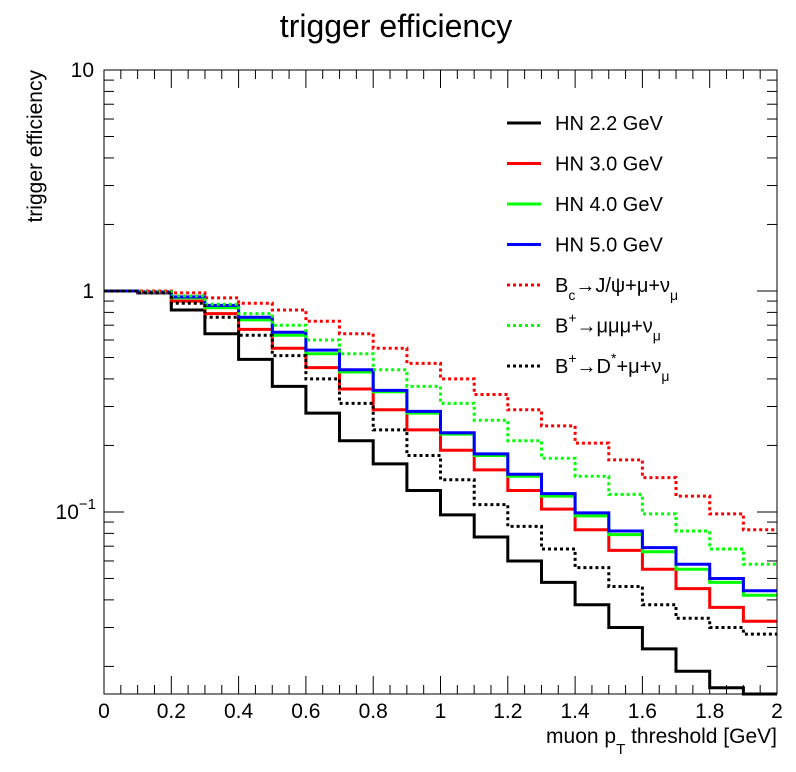 The width and height of the screenshot is (796, 772). I want to click on legend-label-part: *, so click(614, 358).